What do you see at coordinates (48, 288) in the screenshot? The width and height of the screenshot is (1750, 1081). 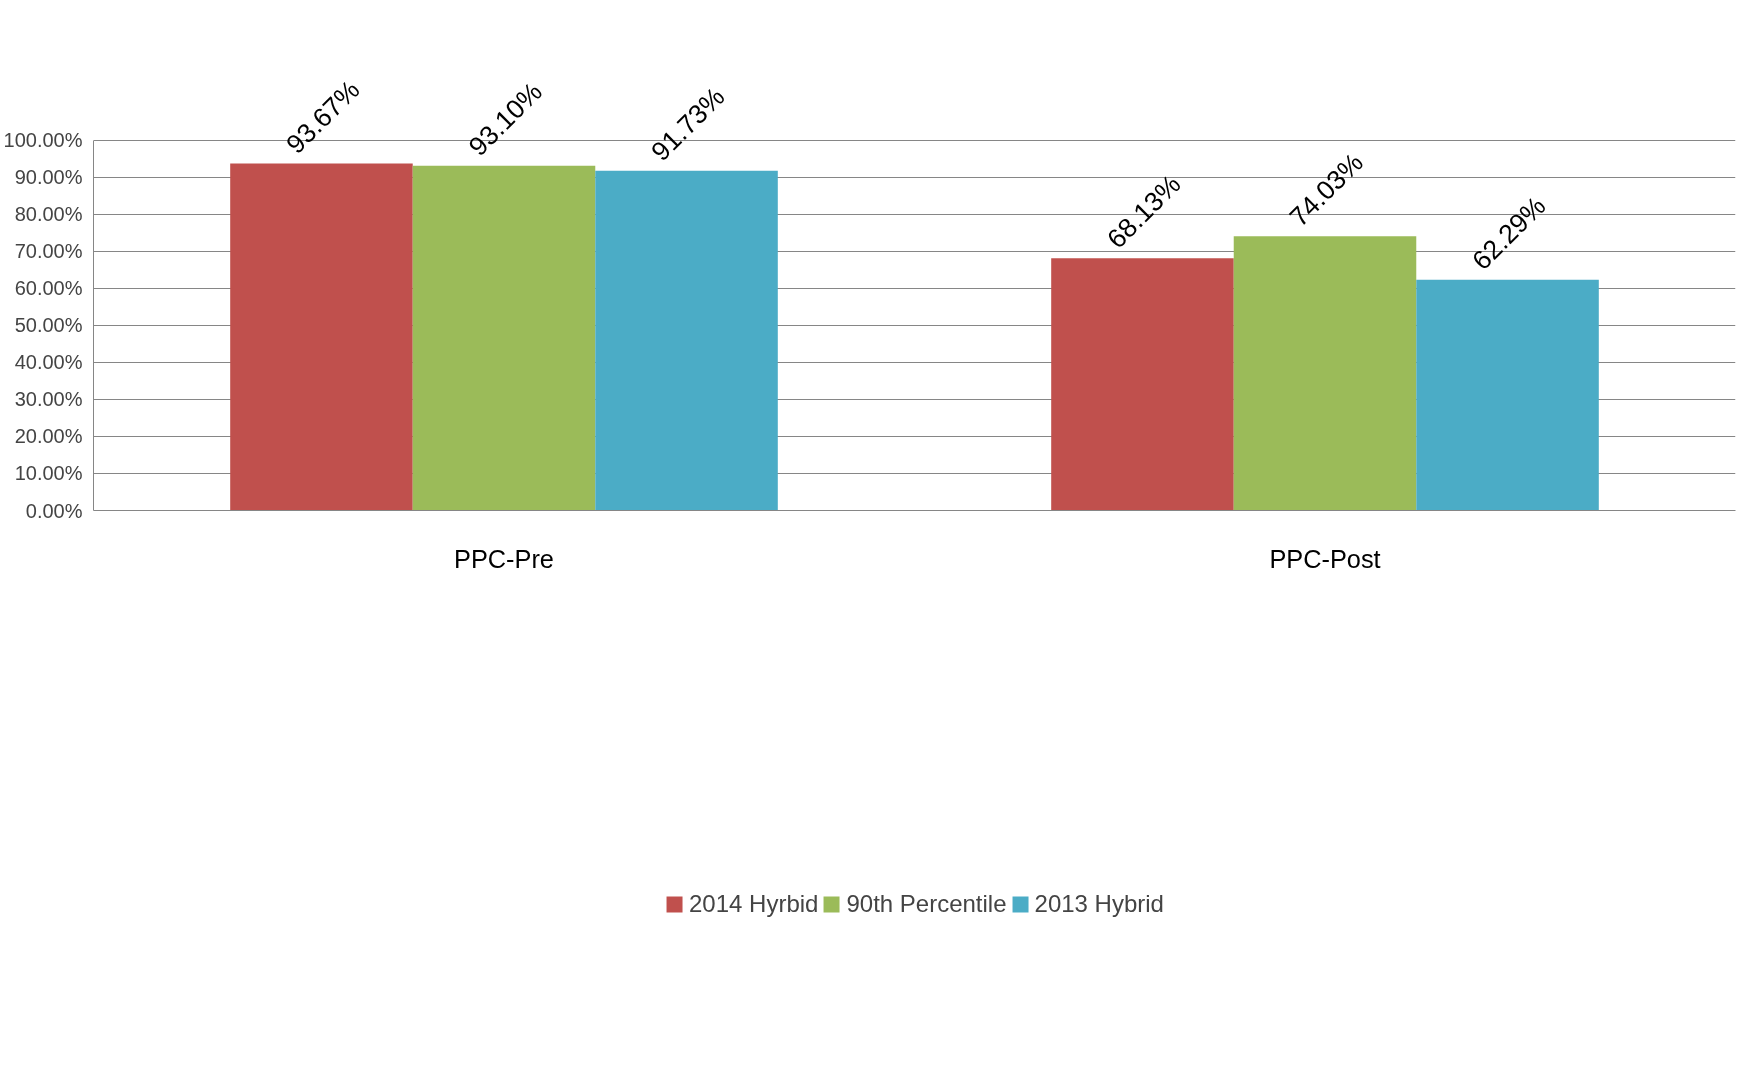 I see `y-tick-label: 60.00%` at bounding box center [48, 288].